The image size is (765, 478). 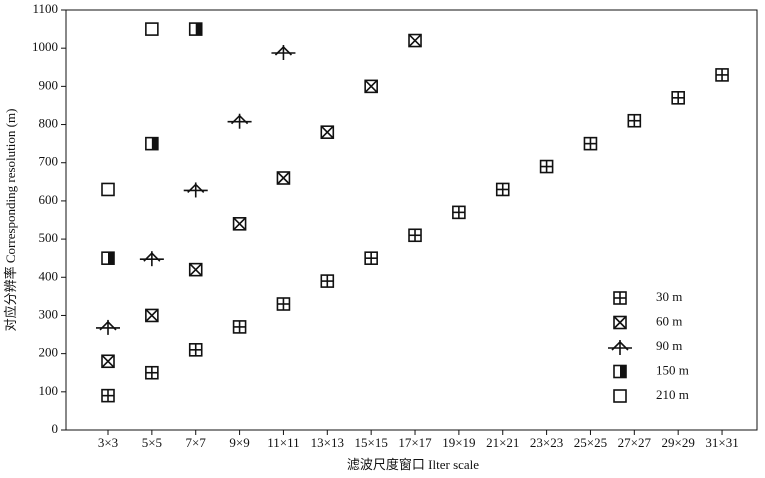 I want to click on y-tick-label: 300, so click(x=49, y=313).